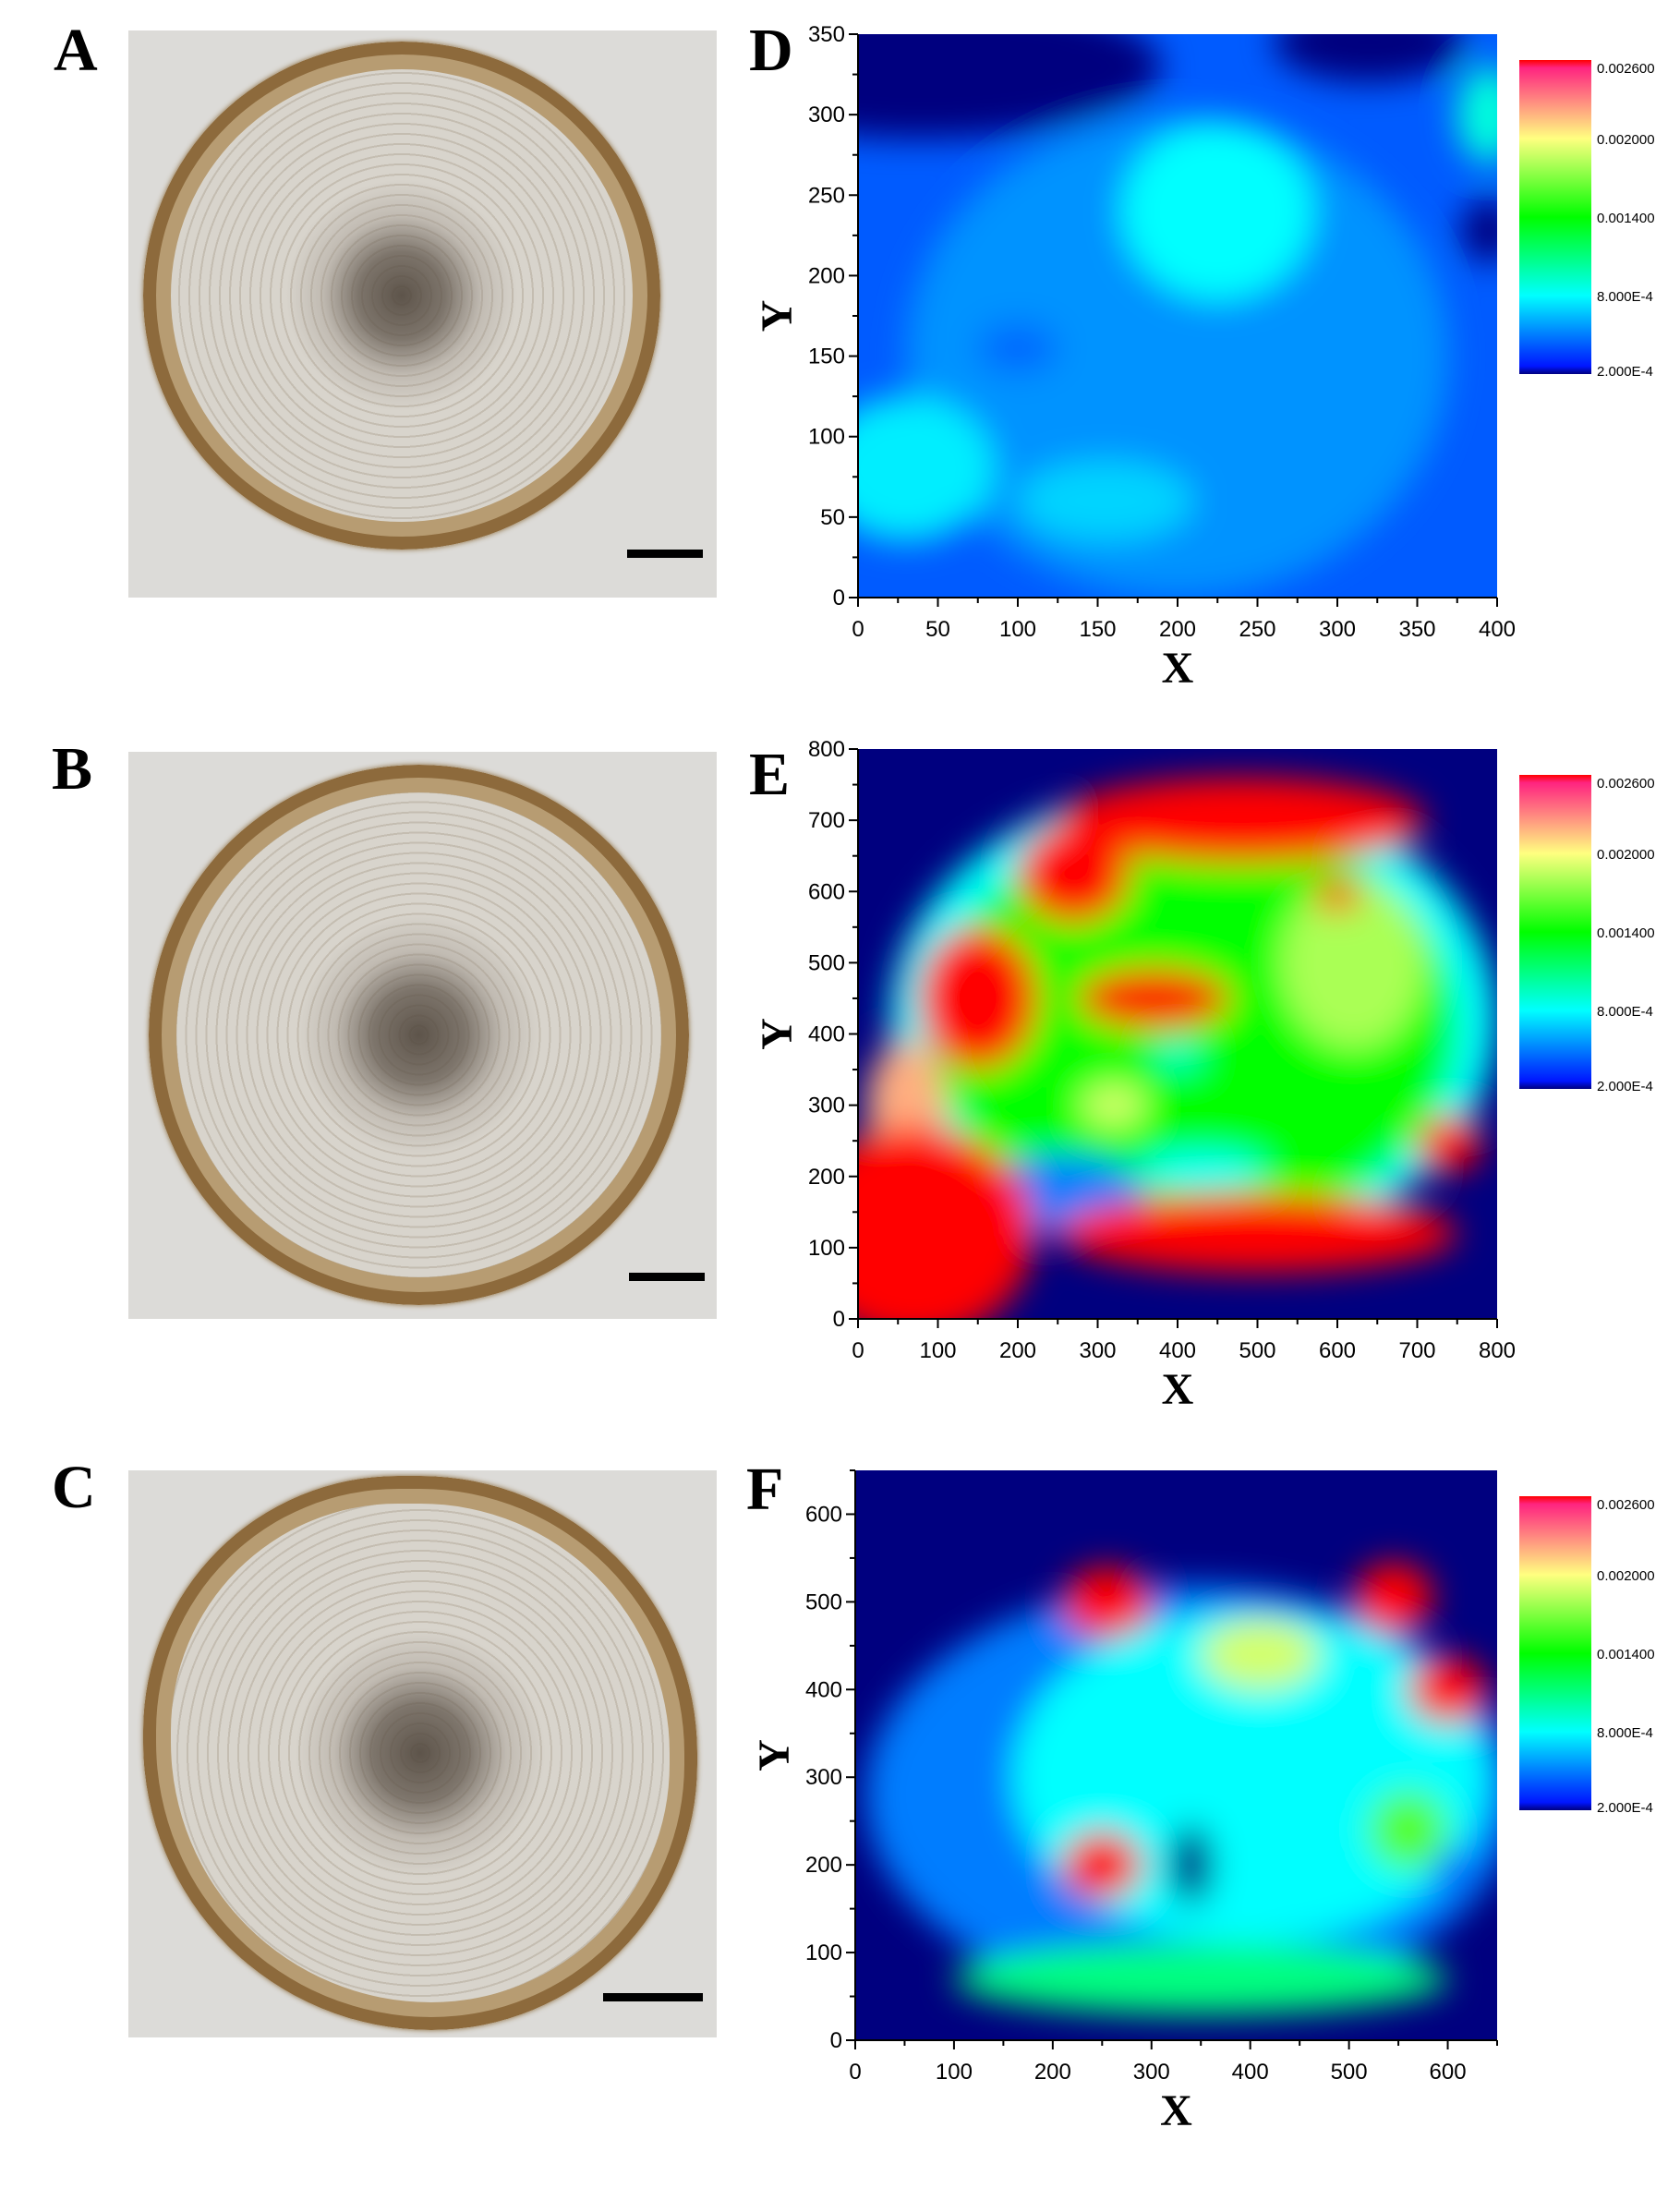 The height and width of the screenshot is (2200, 1680). What do you see at coordinates (74, 1487) in the screenshot?
I see `panel-label-c: C` at bounding box center [74, 1487].